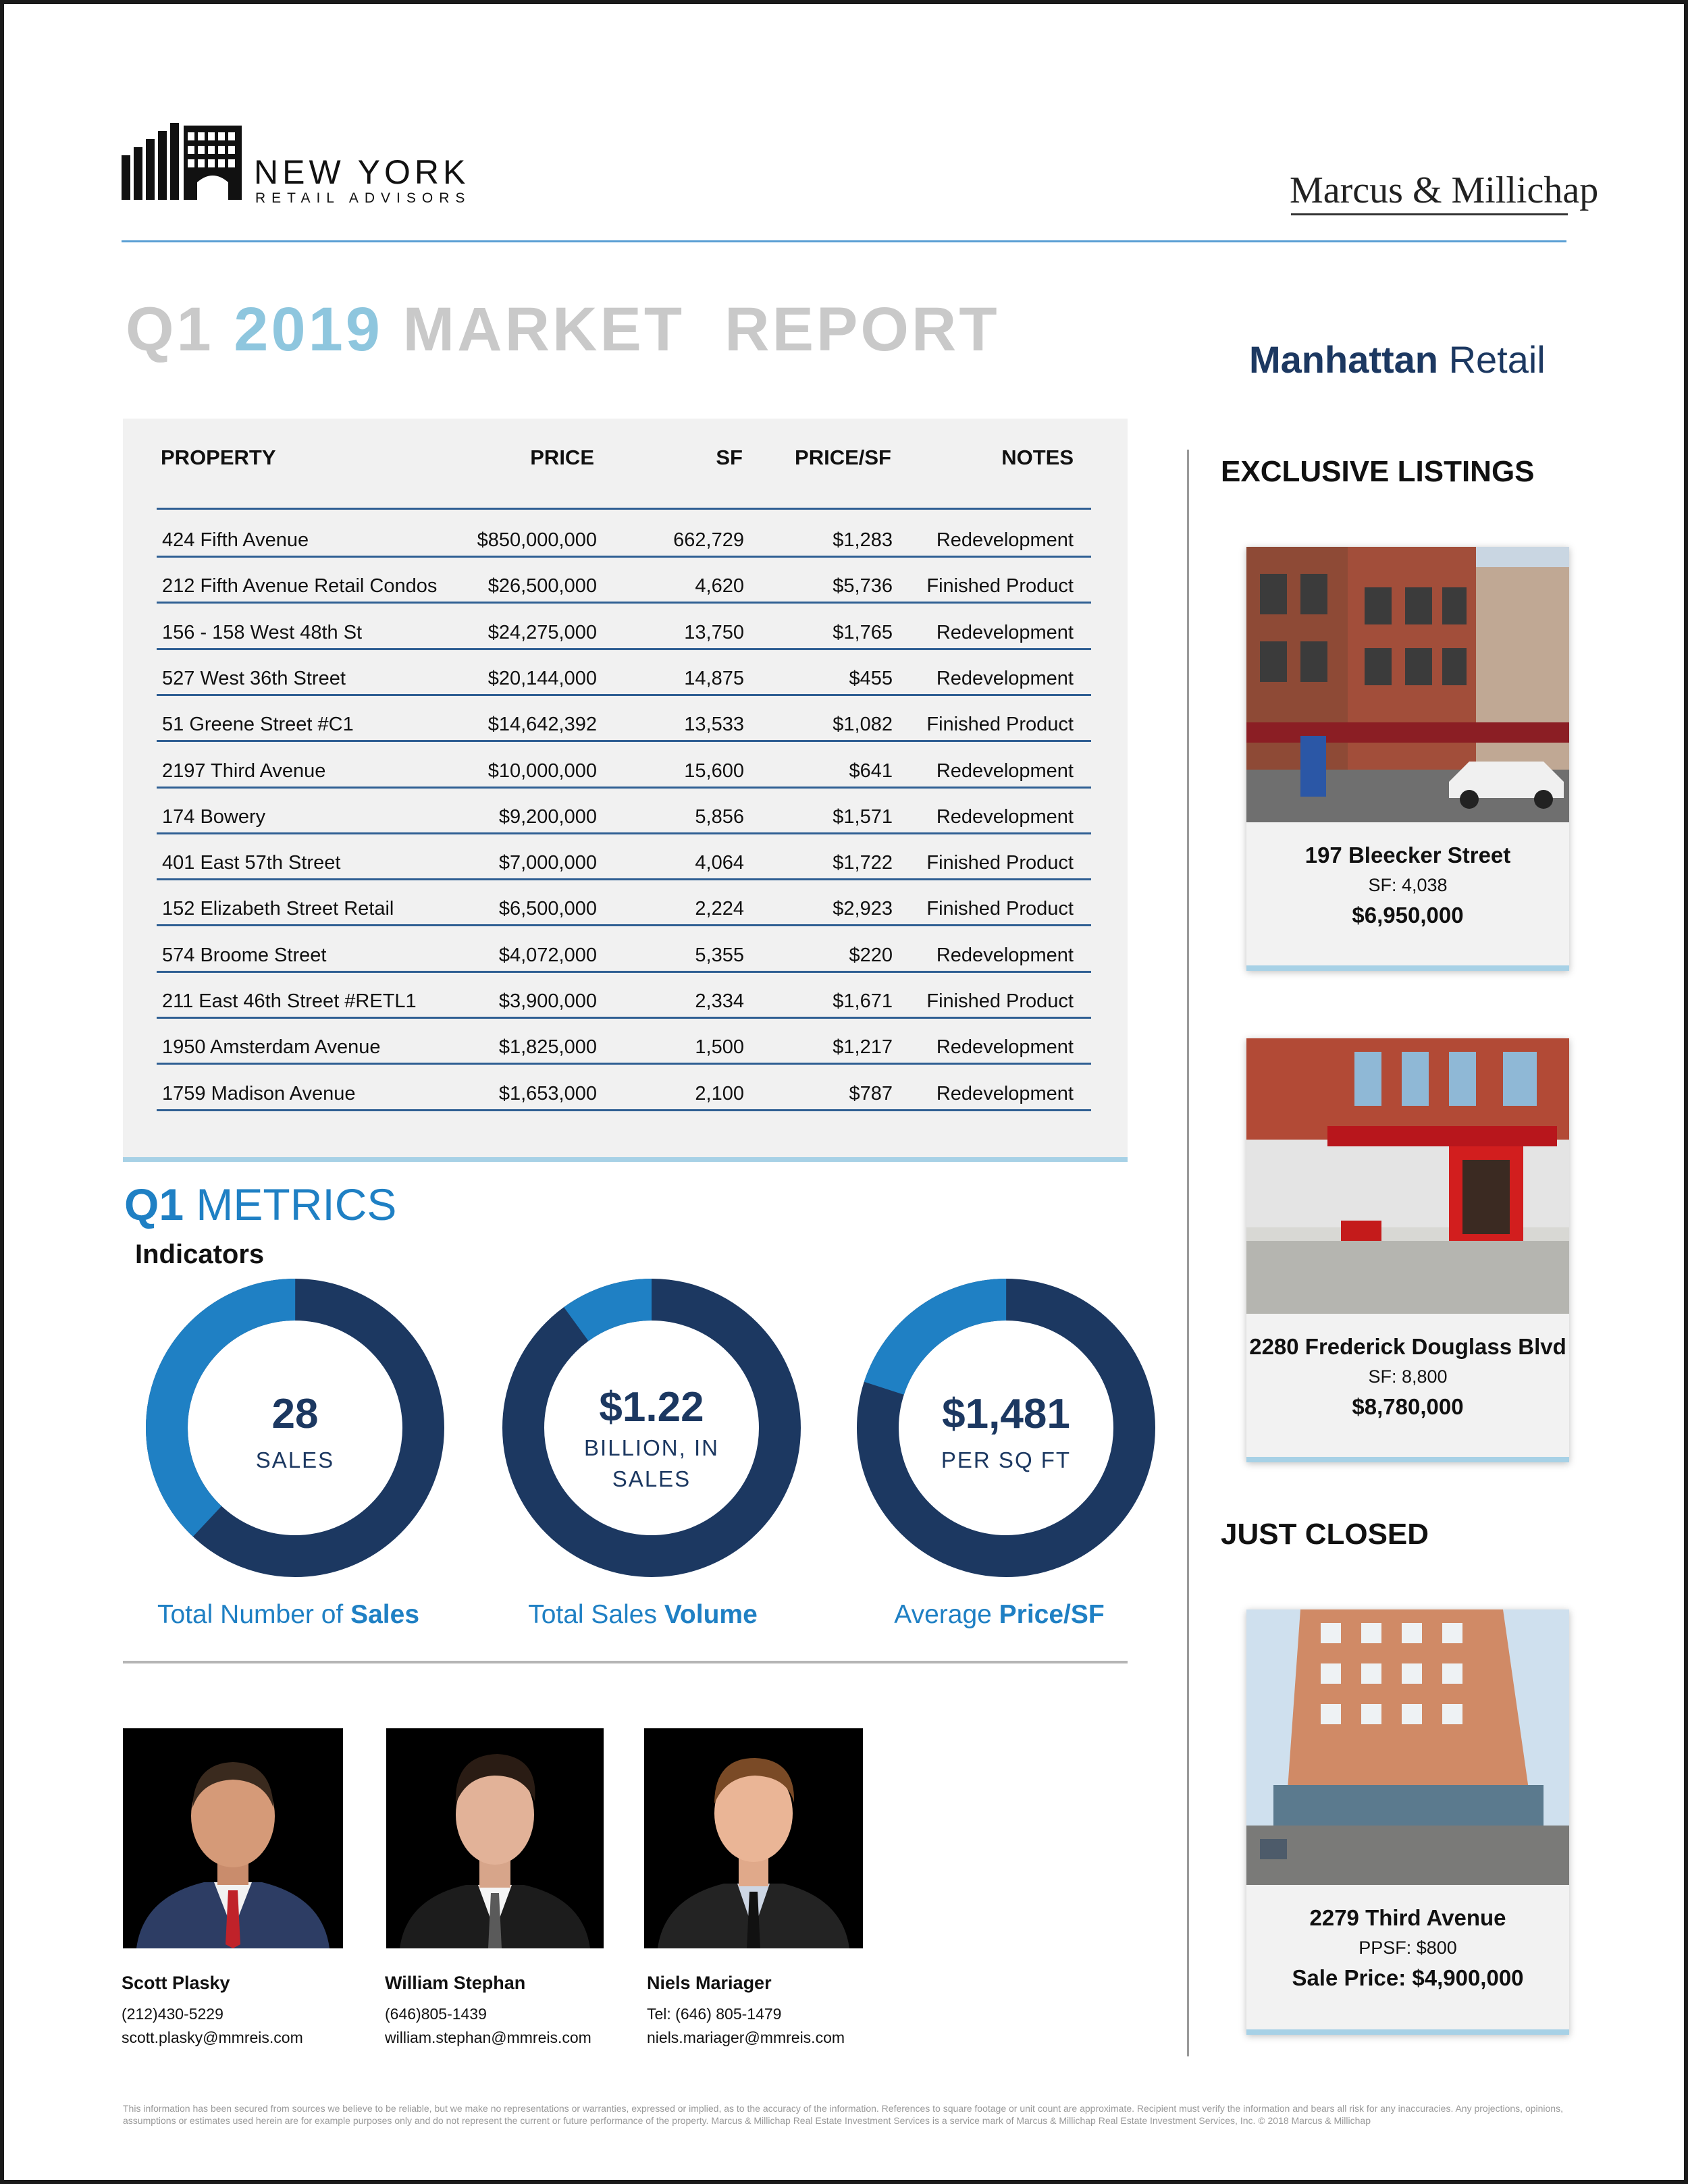 The height and width of the screenshot is (2184, 1688). I want to click on cell-property: 174 Bowery, so click(214, 816).